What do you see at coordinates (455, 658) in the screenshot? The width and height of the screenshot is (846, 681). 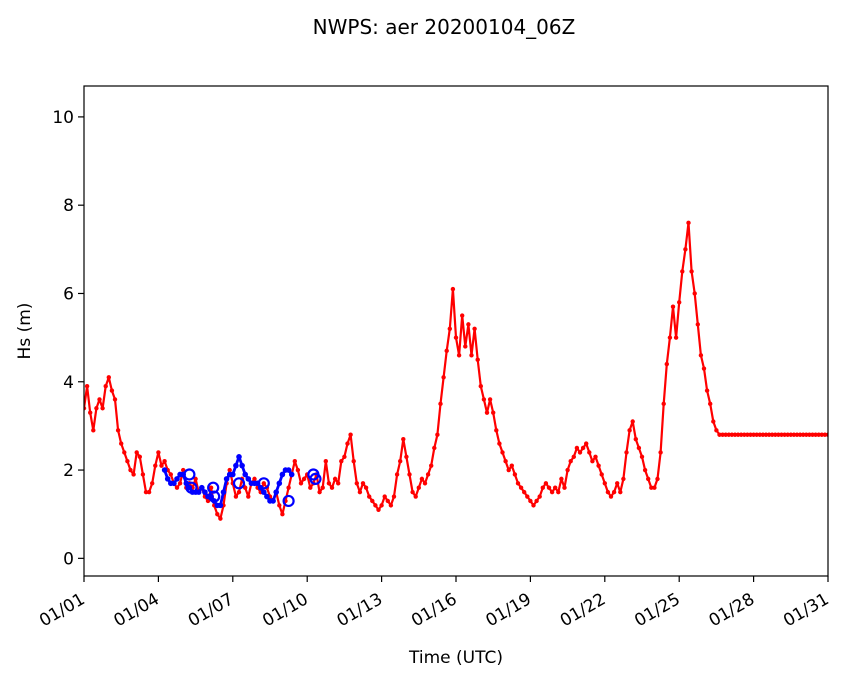 I see `x-axis-label: Time (UTC)` at bounding box center [455, 658].